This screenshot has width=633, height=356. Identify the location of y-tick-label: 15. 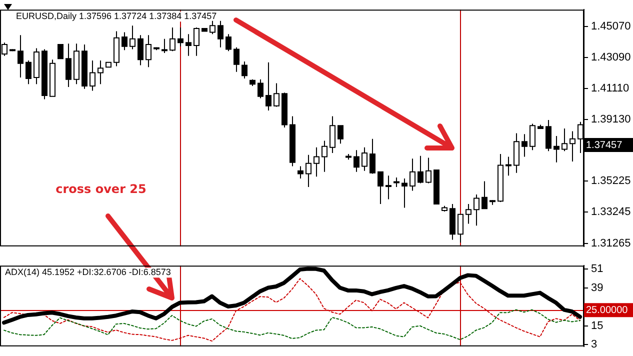
(597, 326).